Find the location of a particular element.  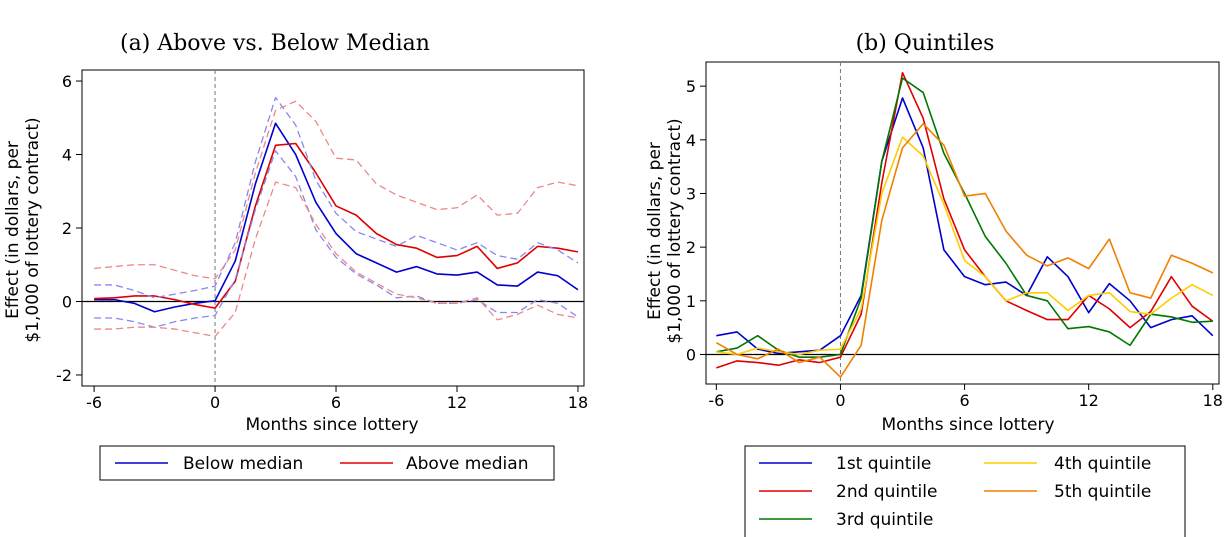

legend-label-q4: 4th quintile is located at coordinates (1102, 464).